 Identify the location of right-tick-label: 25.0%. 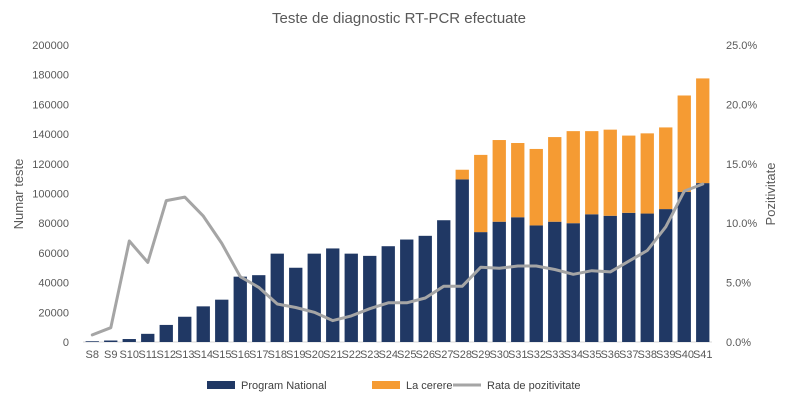
(741, 46).